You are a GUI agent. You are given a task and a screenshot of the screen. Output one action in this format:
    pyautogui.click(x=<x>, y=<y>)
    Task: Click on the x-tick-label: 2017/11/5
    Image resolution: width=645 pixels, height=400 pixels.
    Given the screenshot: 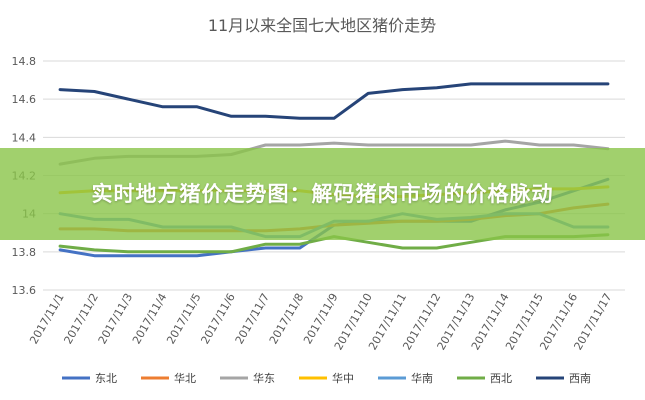 What is the action you would take?
    pyautogui.click(x=183, y=318)
    